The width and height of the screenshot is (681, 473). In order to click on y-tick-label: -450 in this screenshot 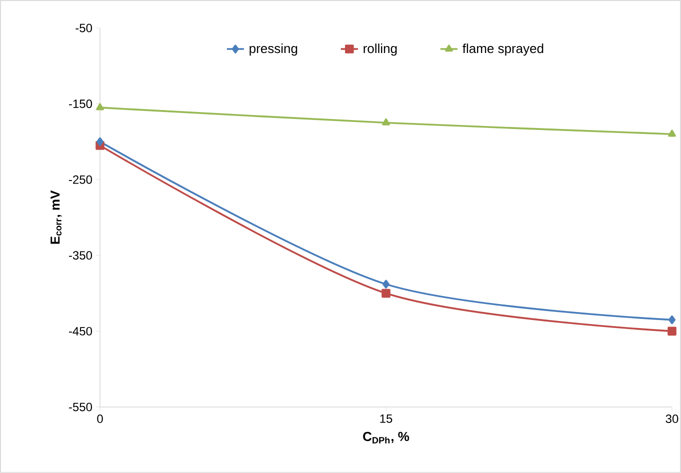, I will do `click(80, 331)`.